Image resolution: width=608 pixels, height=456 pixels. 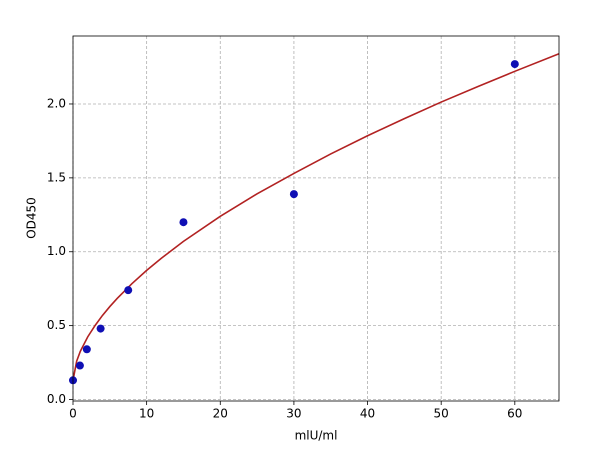 What do you see at coordinates (56, 103) in the screenshot?
I see `y-tick-label: 2.0` at bounding box center [56, 103].